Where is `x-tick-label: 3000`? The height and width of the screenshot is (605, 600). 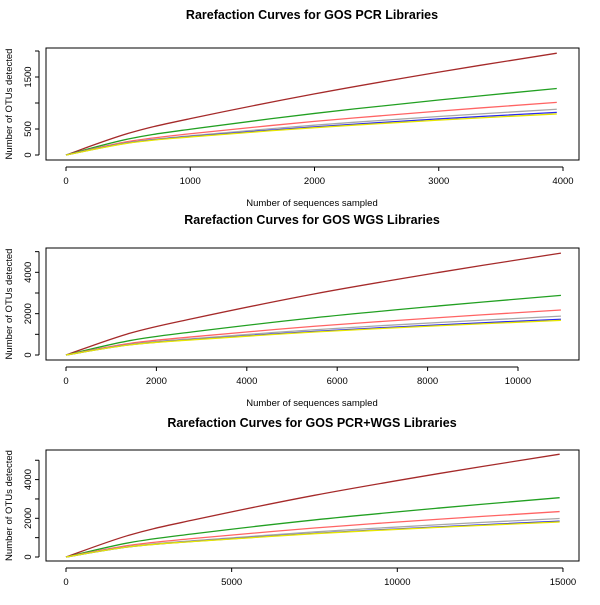 x-tick-label: 3000 is located at coordinates (438, 181).